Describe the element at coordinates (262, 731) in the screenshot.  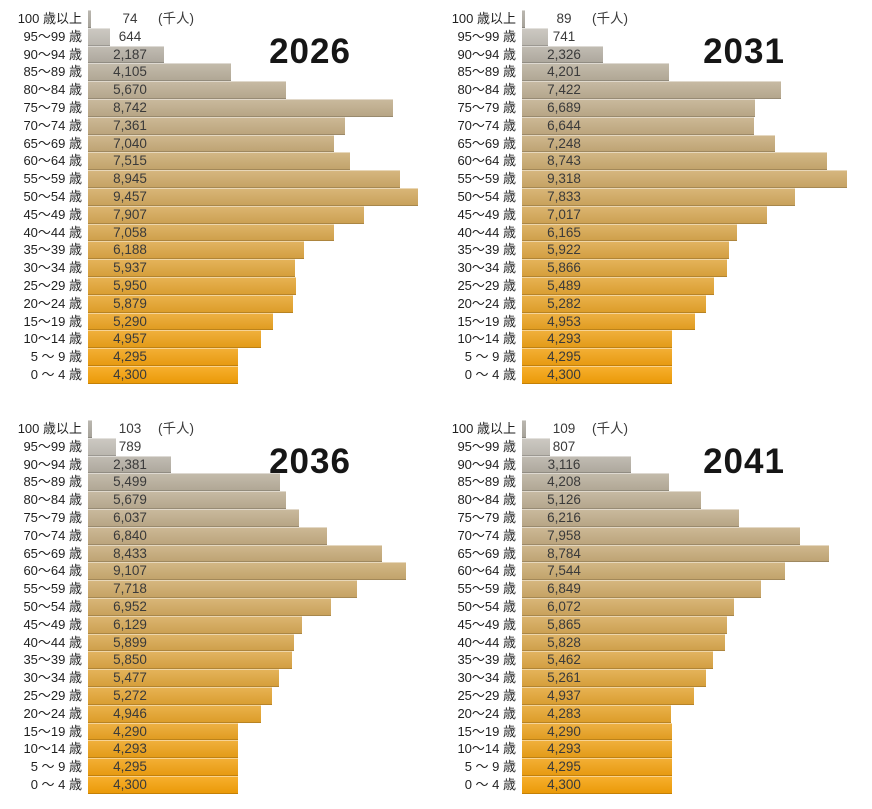
I see `bar-area: 4,290` at that location.